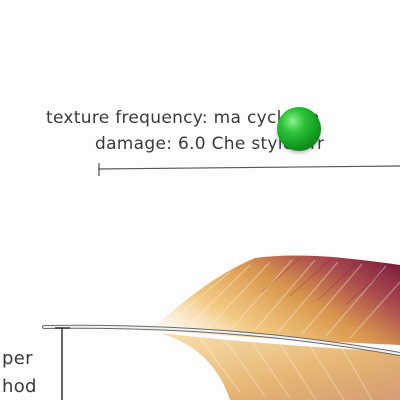  Describe the element at coordinates (221, 340) in the screenshot. I see `feather-shaft` at that location.